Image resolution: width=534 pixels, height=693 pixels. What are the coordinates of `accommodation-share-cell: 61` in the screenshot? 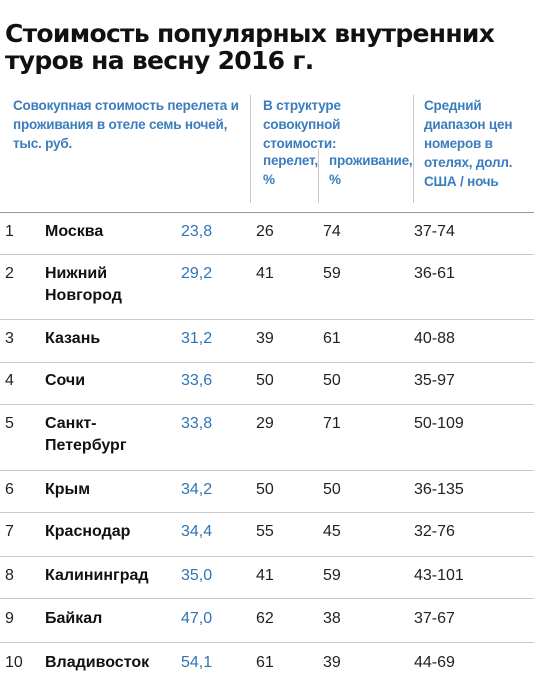 It's located at (332, 338).